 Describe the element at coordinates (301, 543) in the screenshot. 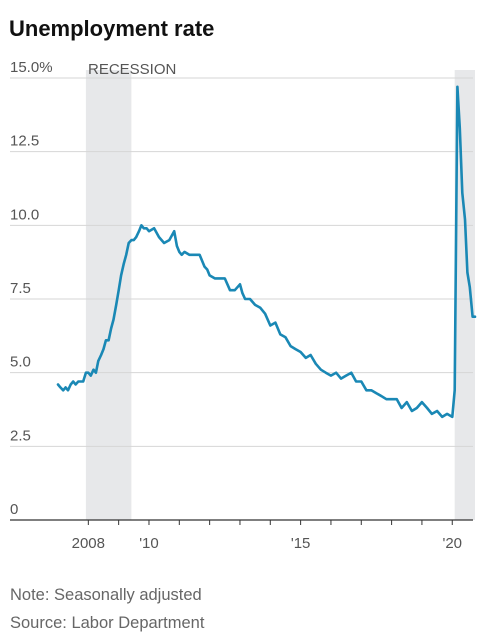

I see `x-tick-label: '15` at that location.